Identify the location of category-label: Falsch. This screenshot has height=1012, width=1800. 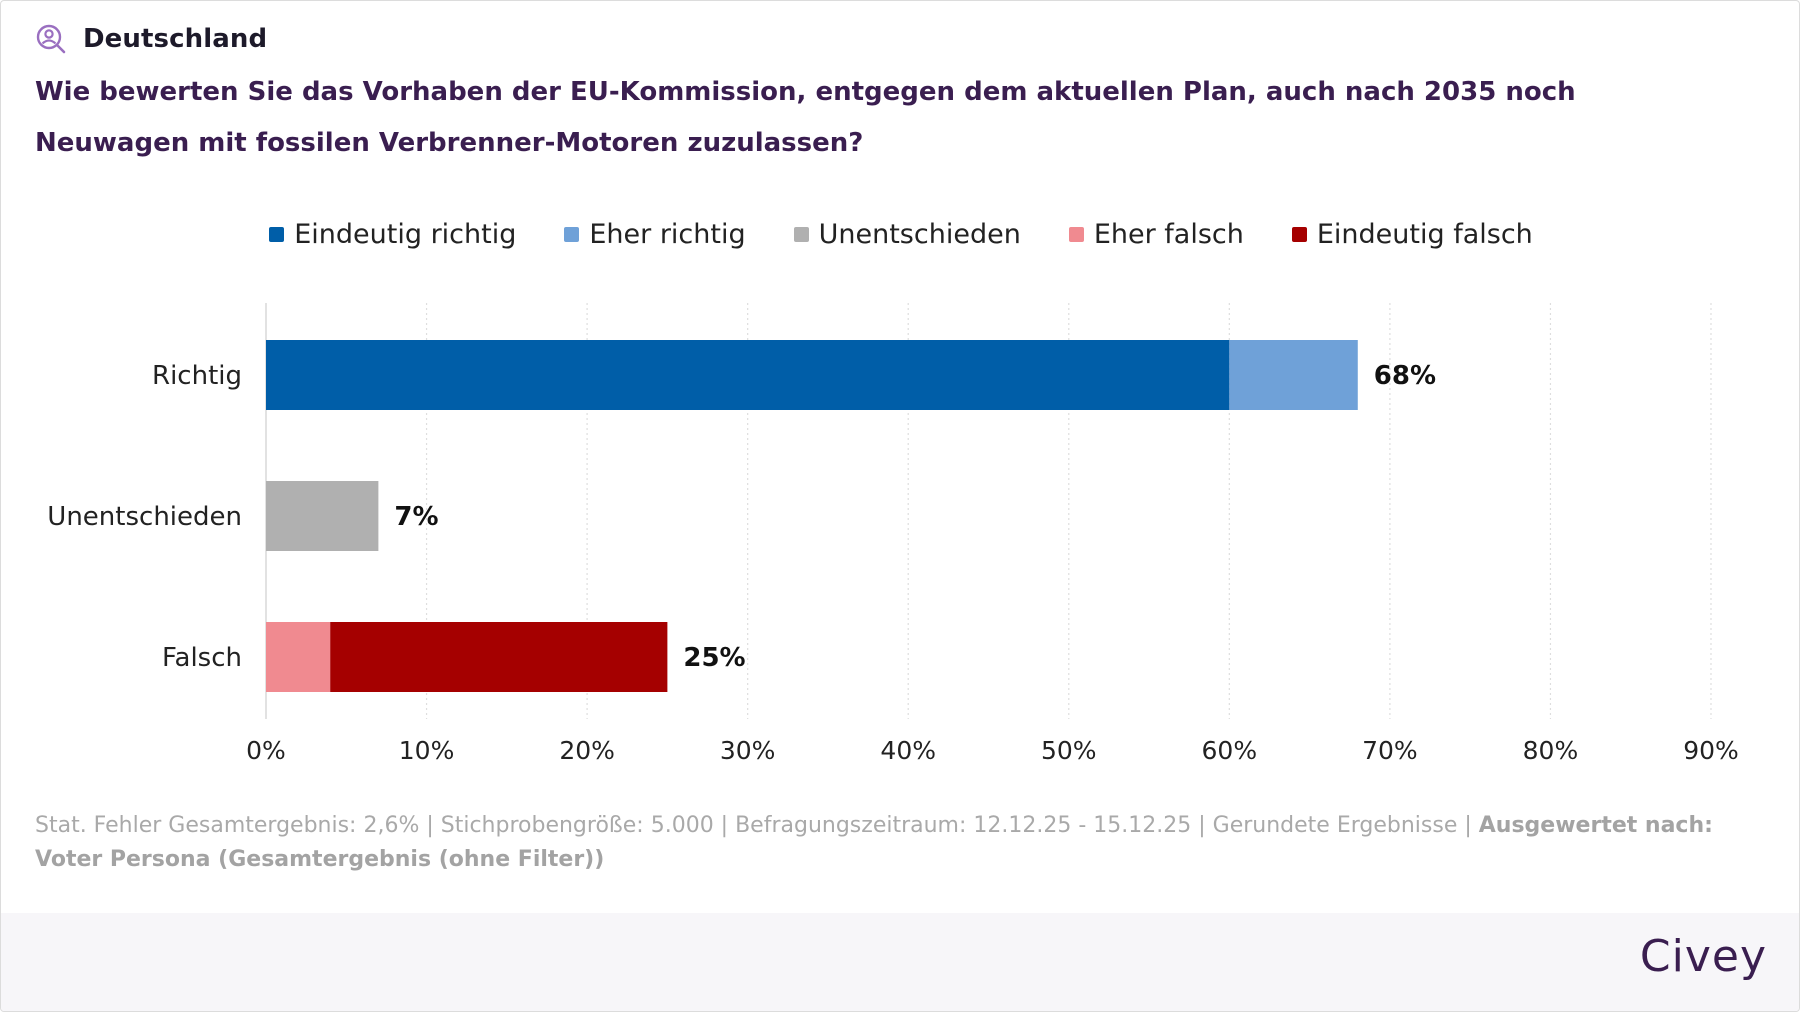
(202, 658).